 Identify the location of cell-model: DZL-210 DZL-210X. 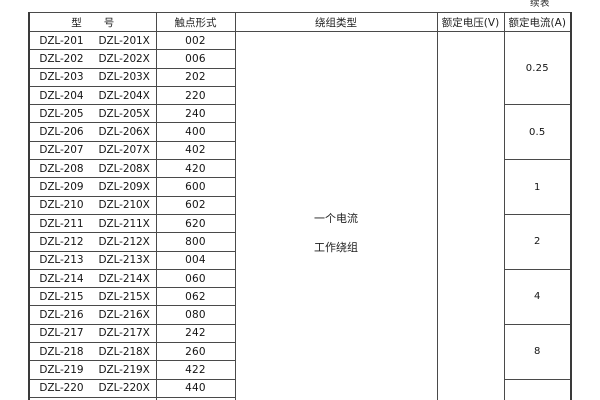
(92, 205).